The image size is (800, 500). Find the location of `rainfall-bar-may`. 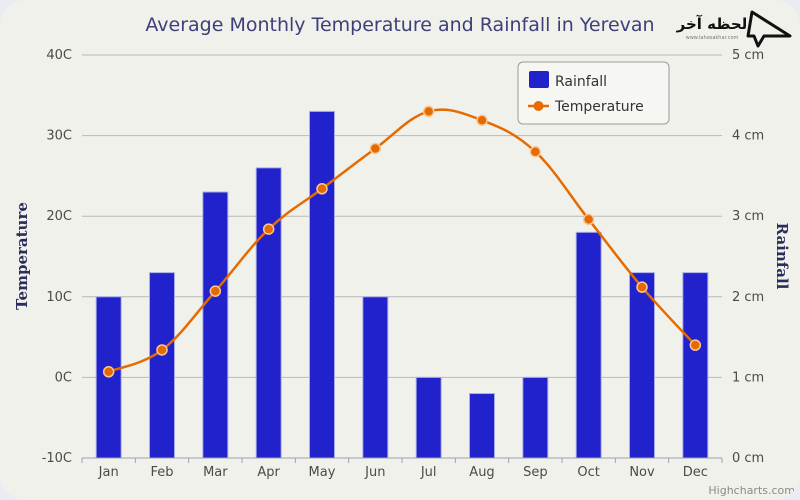

rainfall-bar-may is located at coordinates (322, 284).